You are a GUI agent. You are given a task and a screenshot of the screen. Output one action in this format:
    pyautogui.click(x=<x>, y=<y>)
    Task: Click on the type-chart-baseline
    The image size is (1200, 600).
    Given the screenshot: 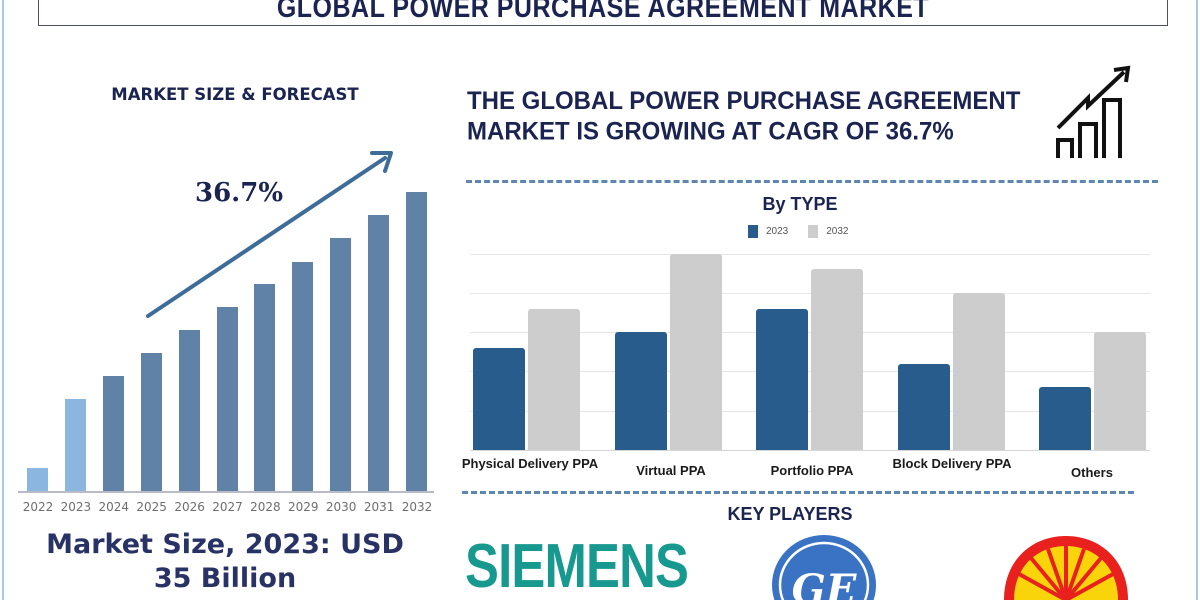 What is the action you would take?
    pyautogui.click(x=810, y=450)
    